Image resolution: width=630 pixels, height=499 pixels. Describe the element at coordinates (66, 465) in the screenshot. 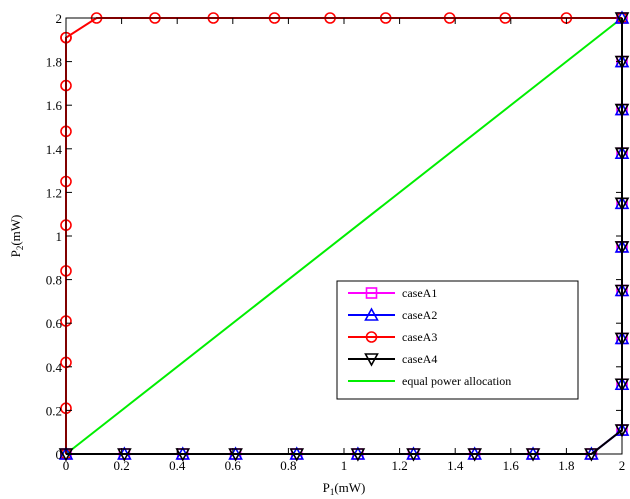

I see `x-tick-label: 0` at that location.